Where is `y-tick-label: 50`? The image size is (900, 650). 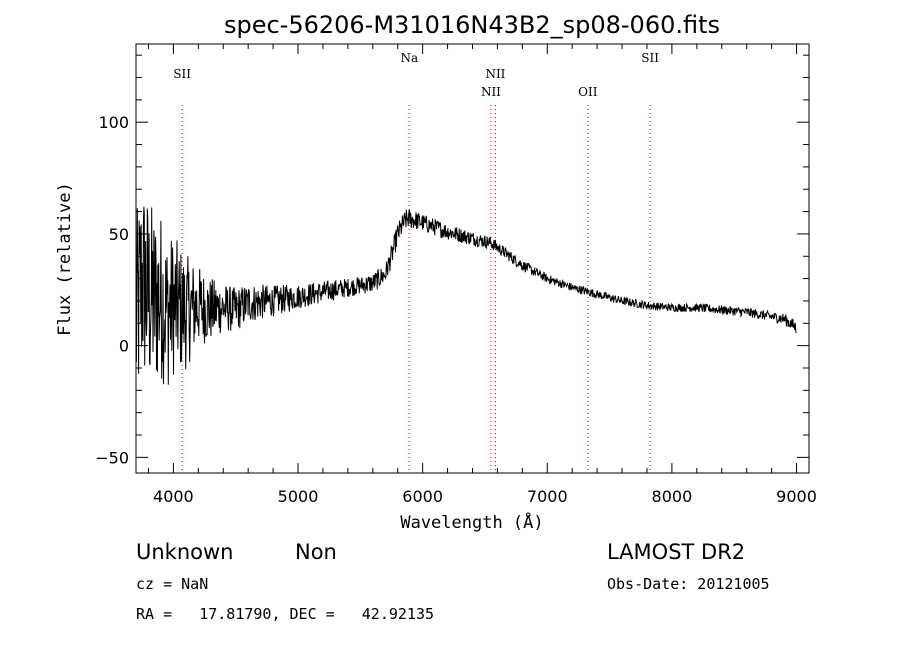
y-tick-label: 50 is located at coordinates (119, 234).